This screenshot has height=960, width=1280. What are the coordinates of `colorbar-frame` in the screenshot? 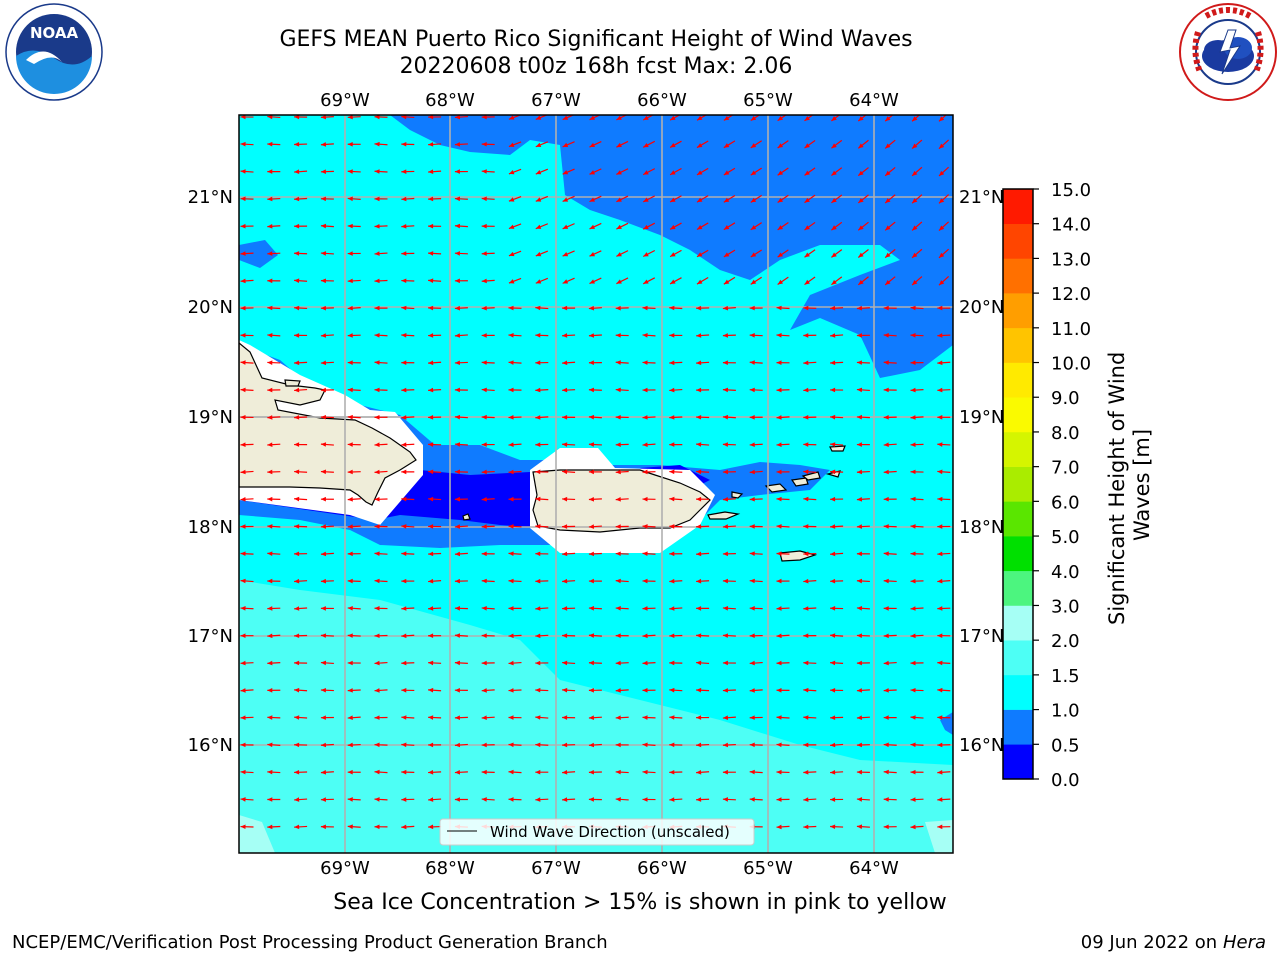 It's located at (1018, 484).